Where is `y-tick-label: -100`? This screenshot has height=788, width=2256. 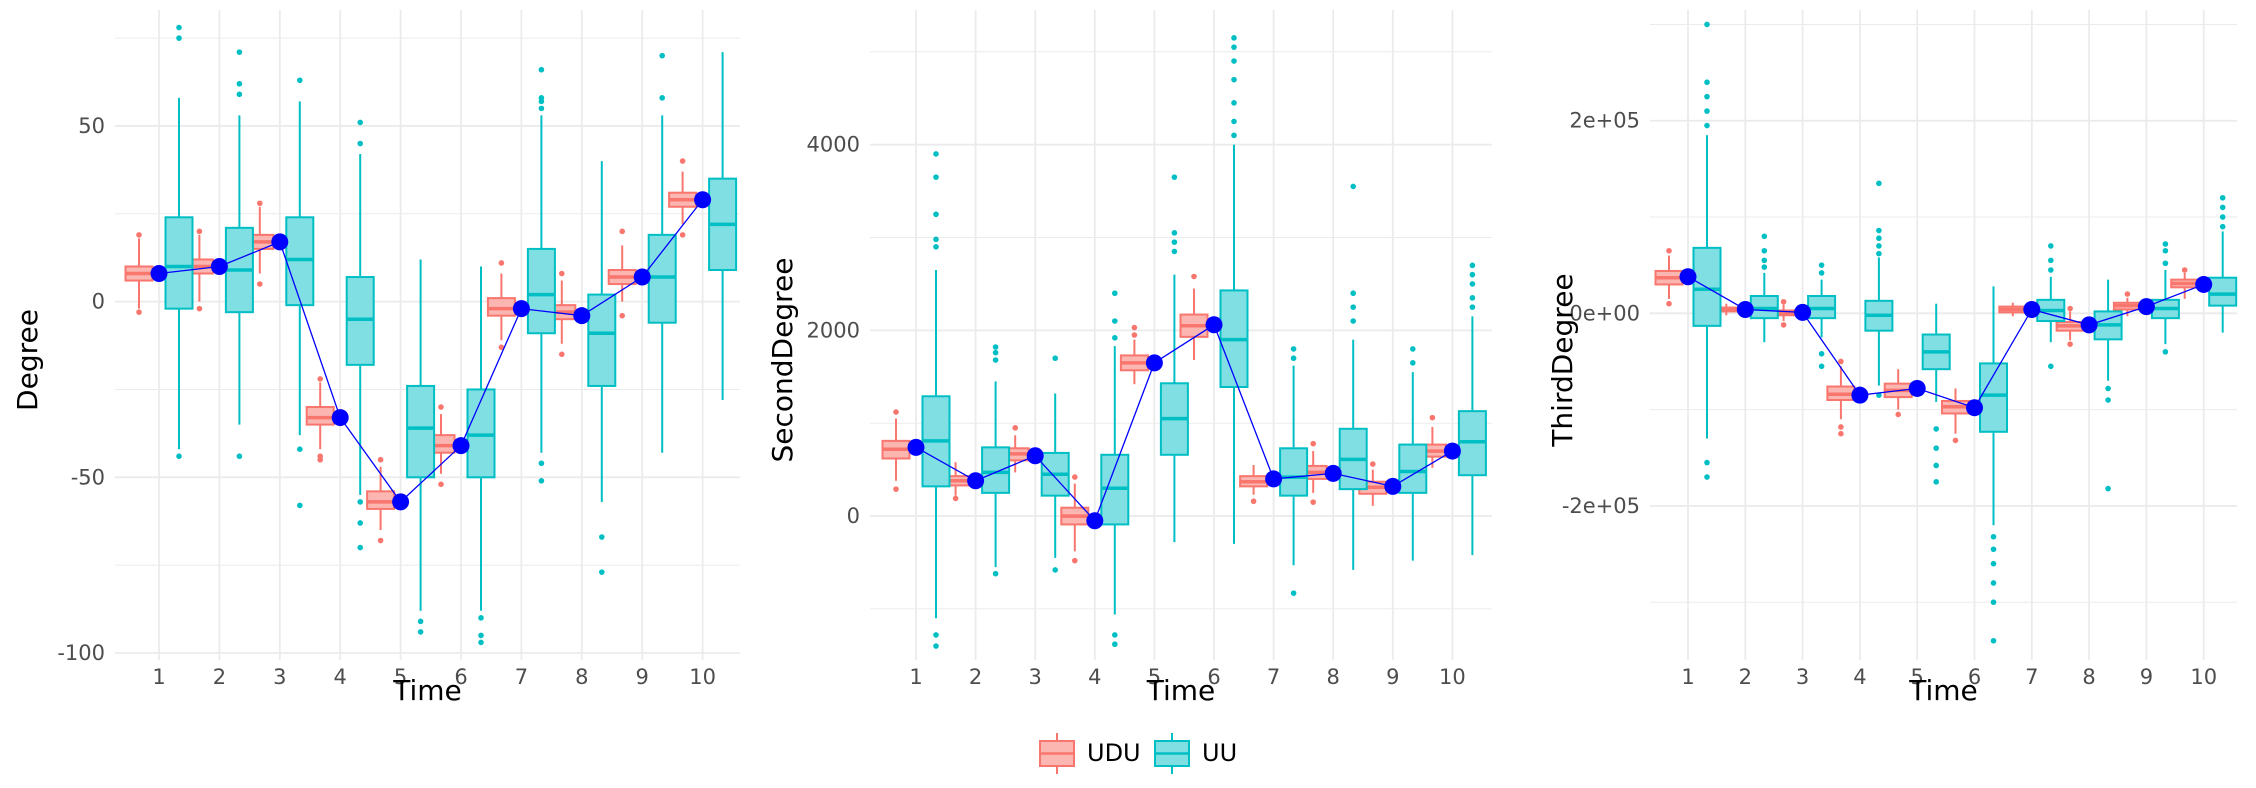 y-tick-label: -100 is located at coordinates (81, 653).